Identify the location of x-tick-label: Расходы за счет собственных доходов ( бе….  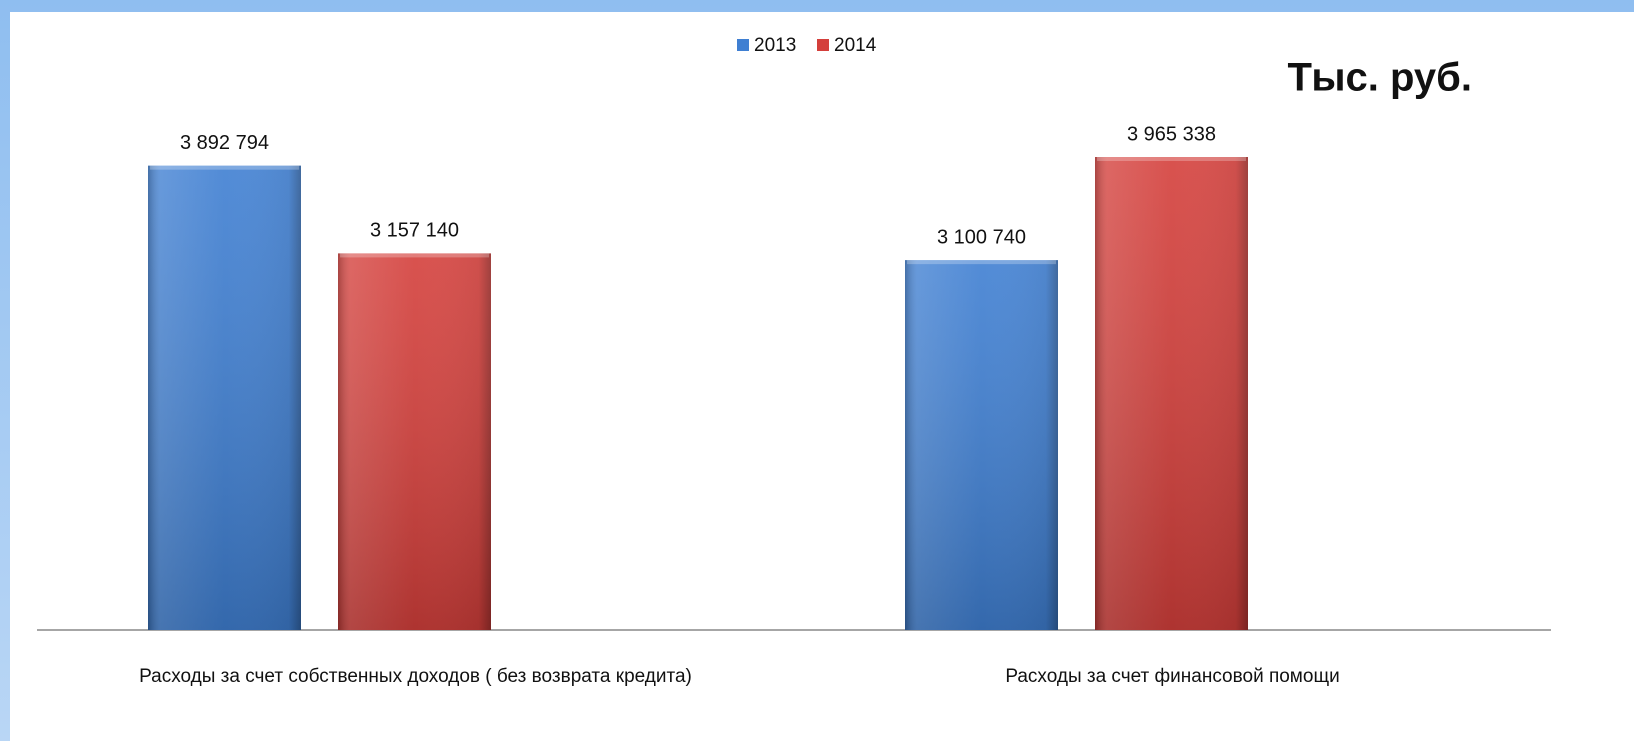
(415, 676).